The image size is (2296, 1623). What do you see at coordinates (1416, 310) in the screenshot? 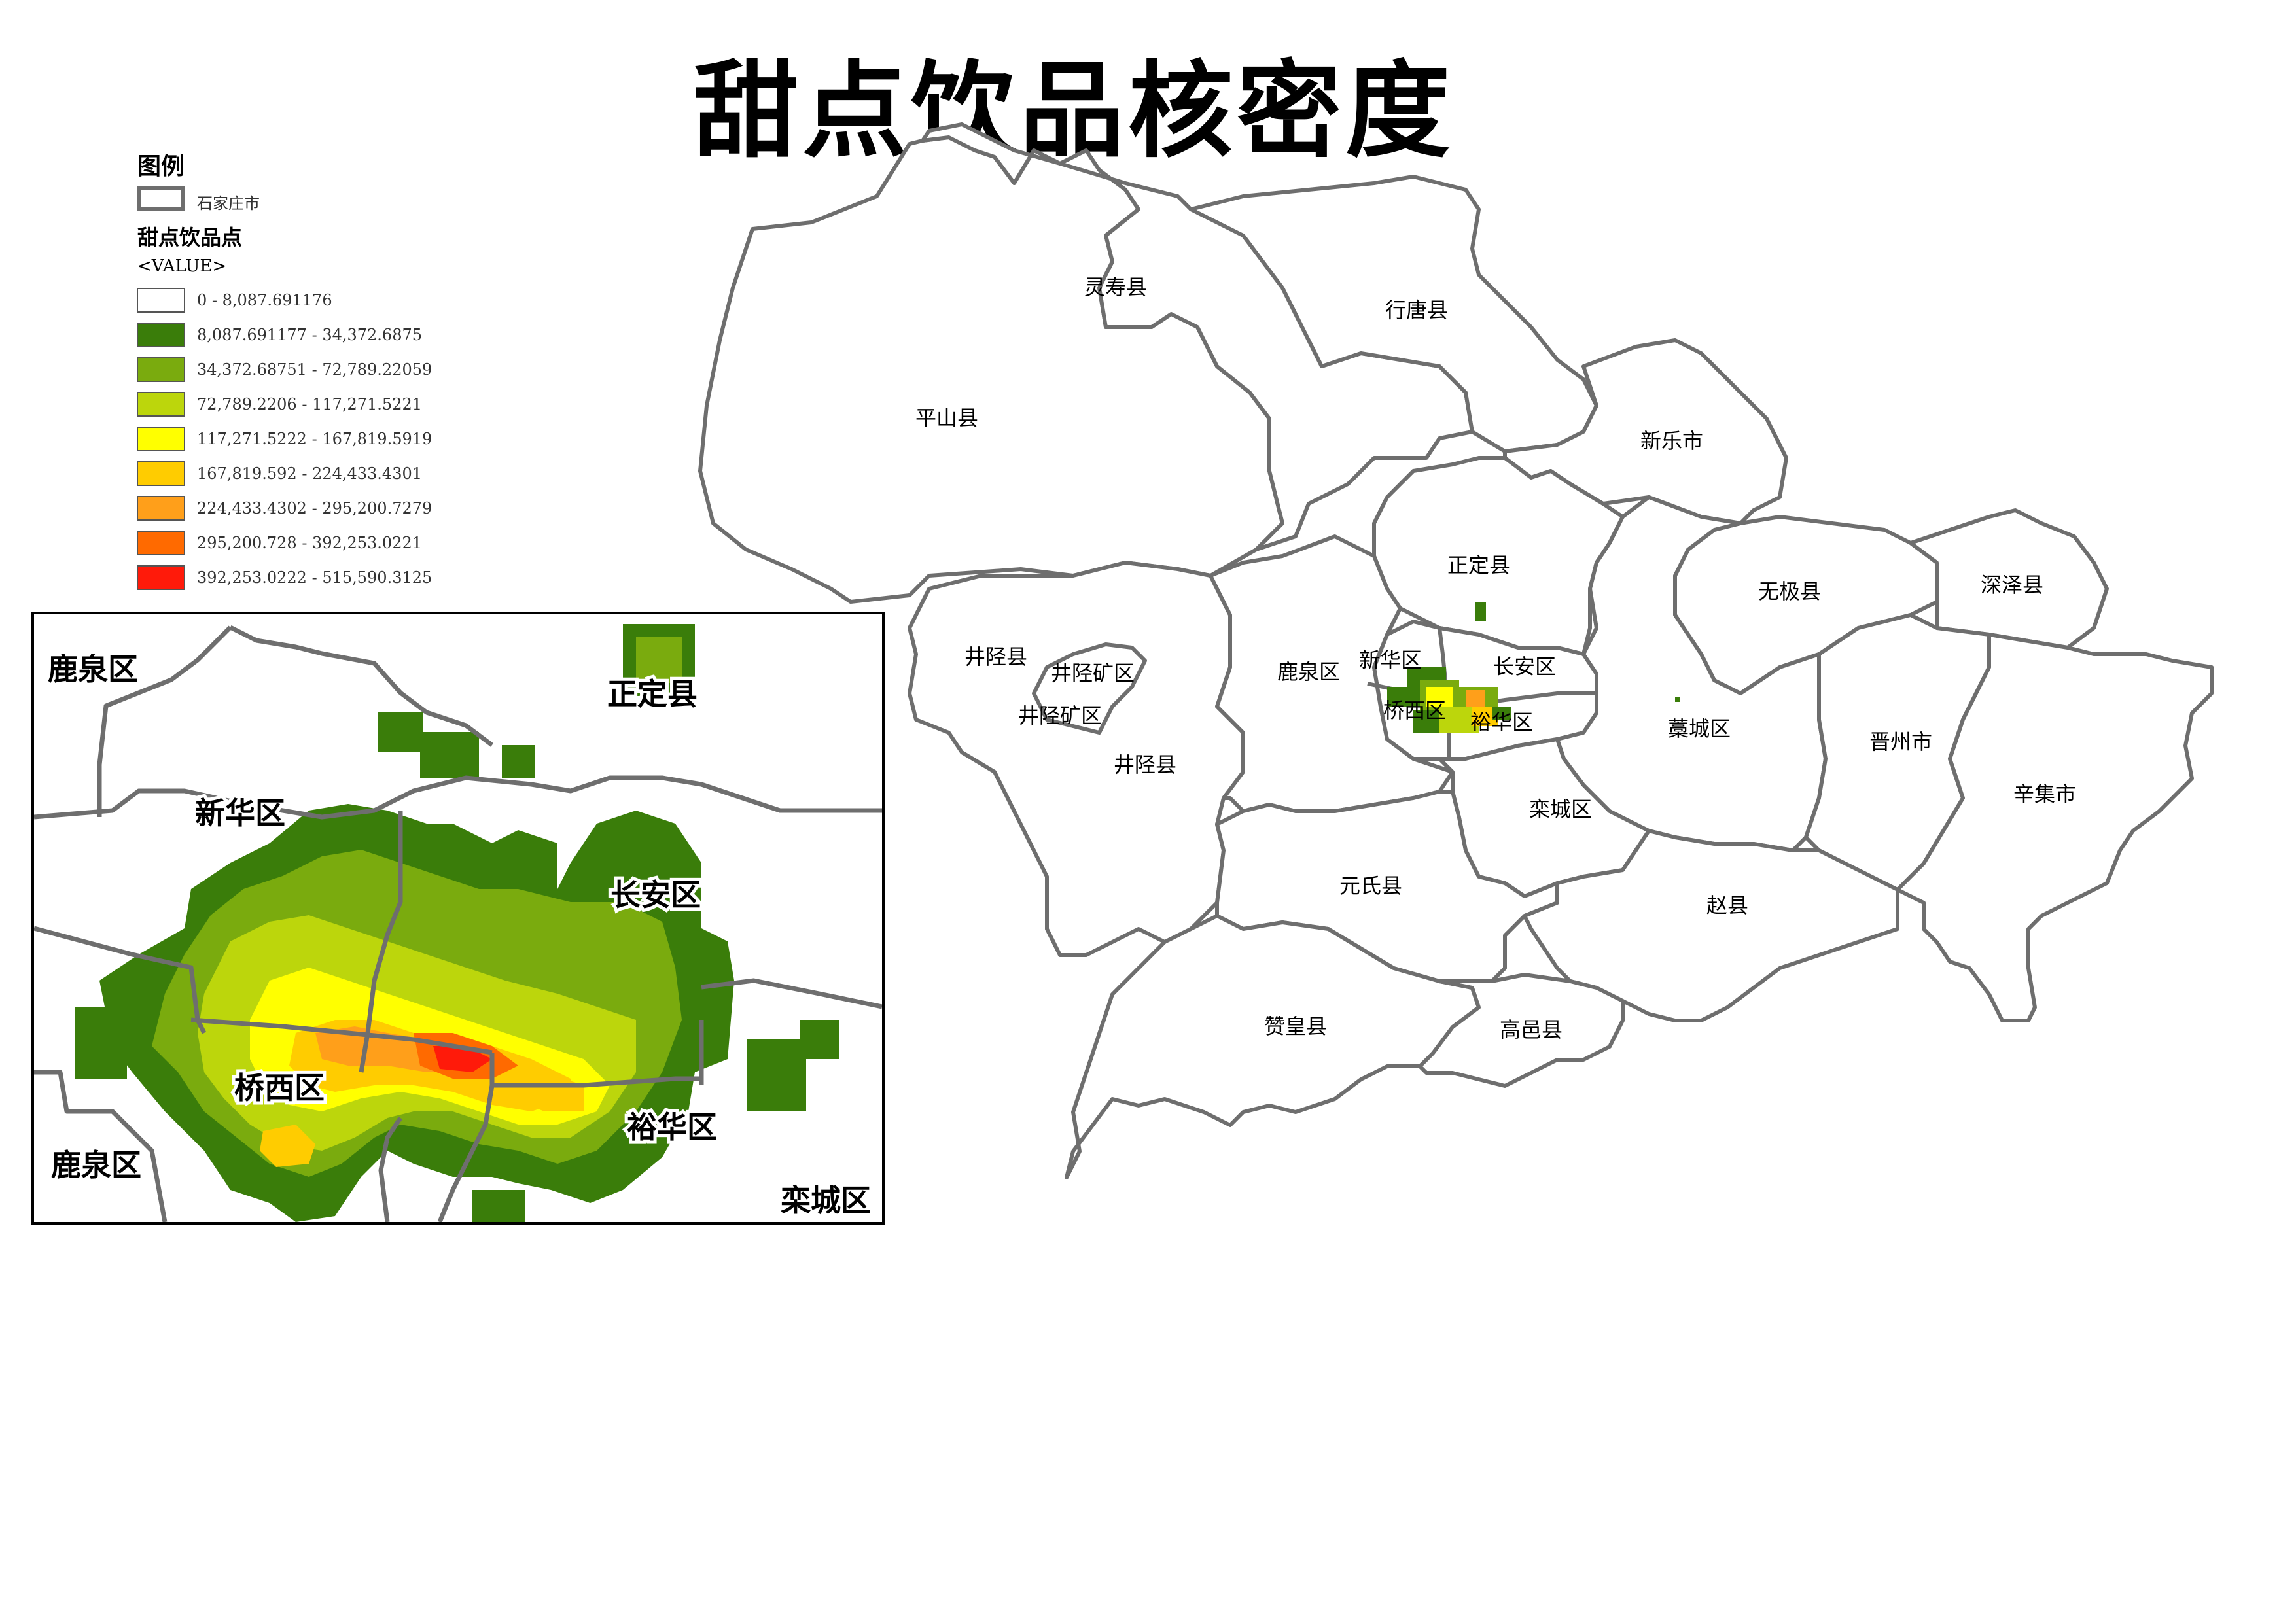
I see `label-xingtang: 行唐县` at bounding box center [1416, 310].